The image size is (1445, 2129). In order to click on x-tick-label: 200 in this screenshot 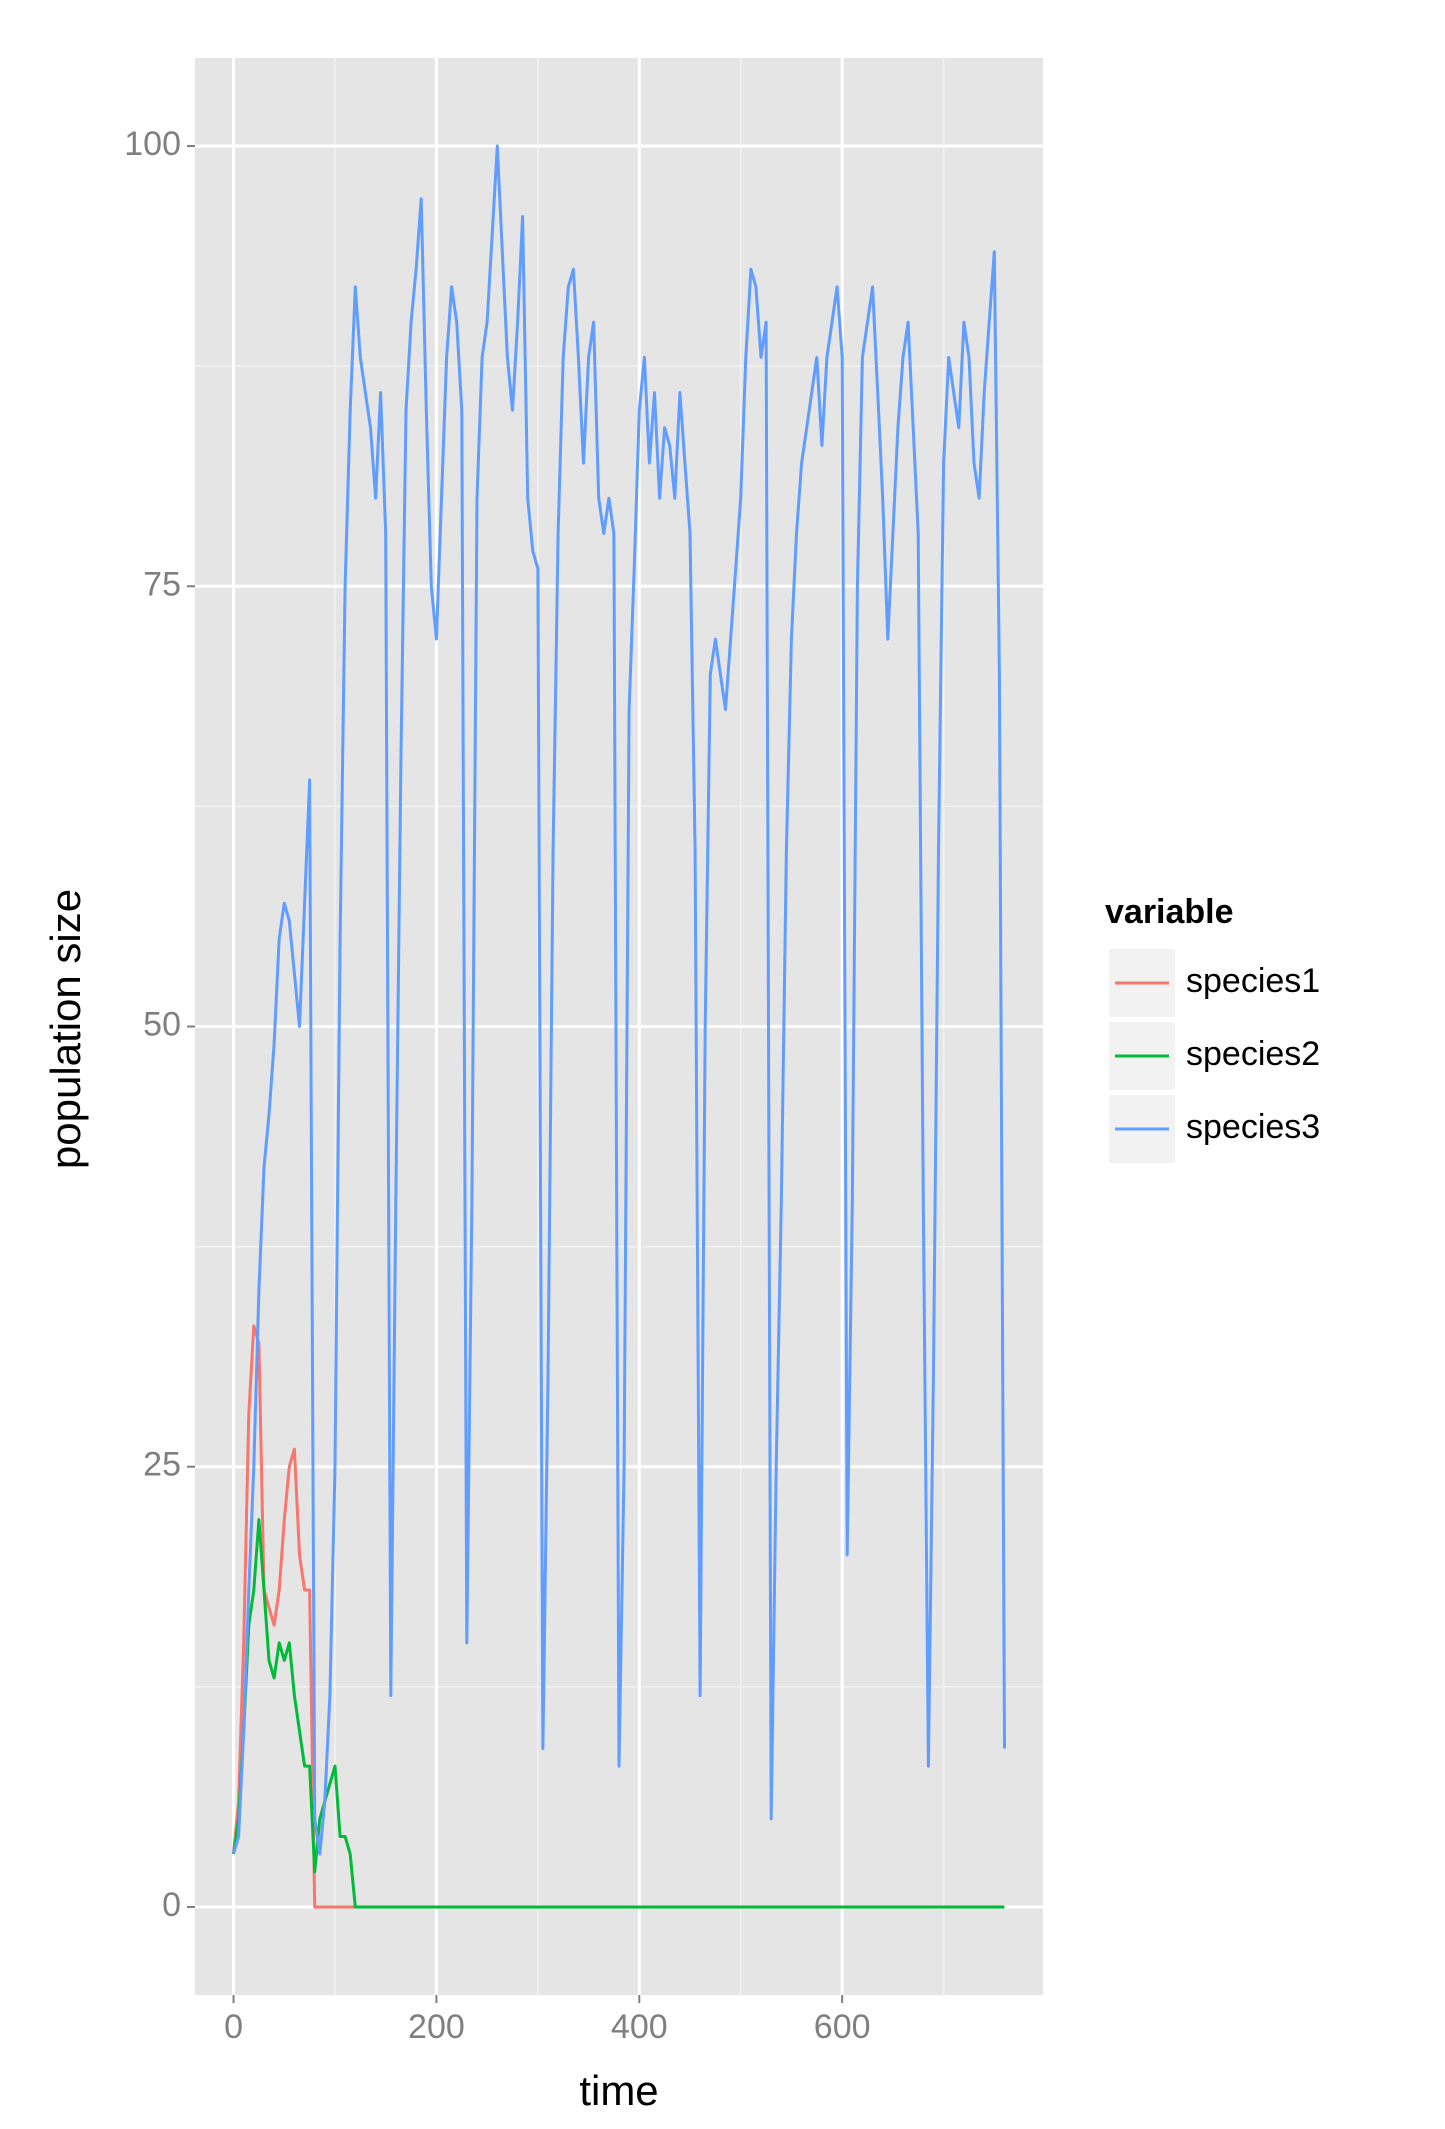, I will do `click(436, 2027)`.